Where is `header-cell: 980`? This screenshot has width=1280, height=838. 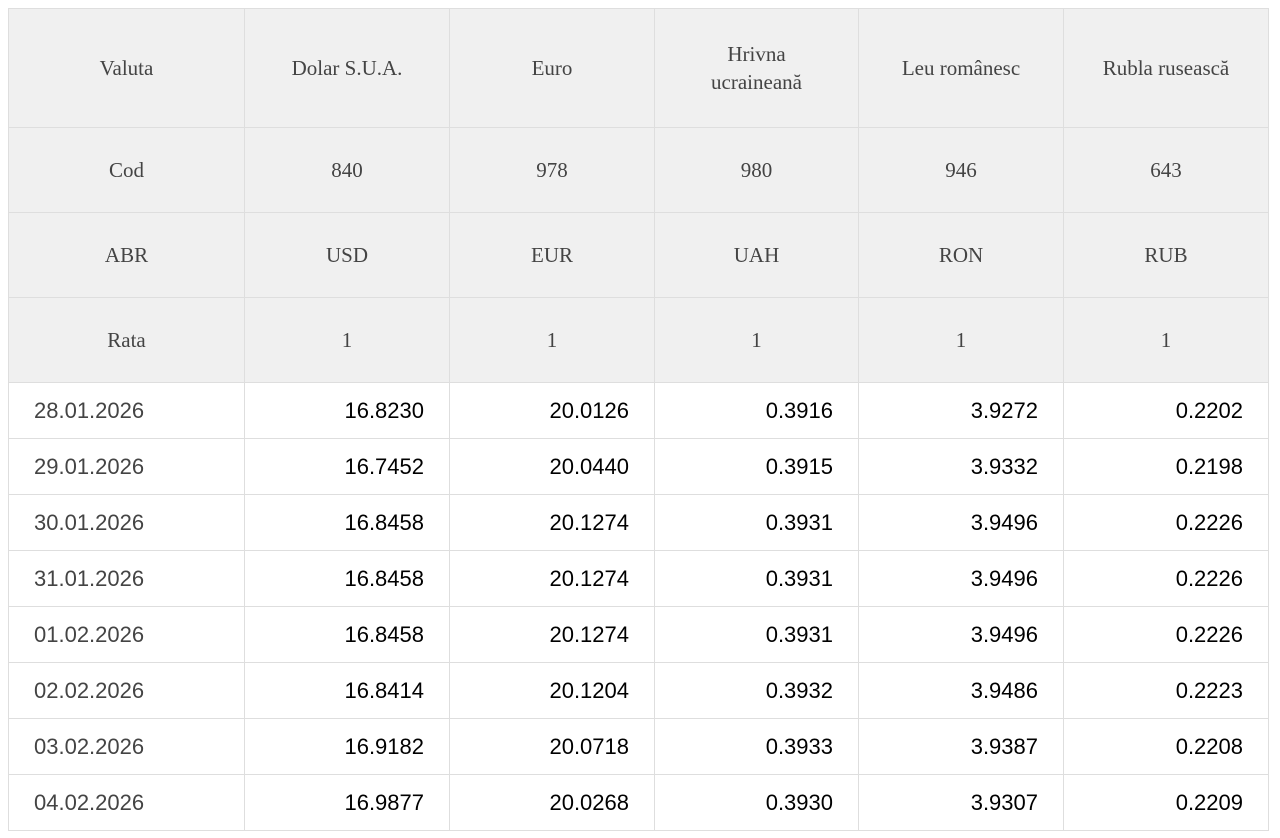
header-cell: 980 is located at coordinates (756, 170).